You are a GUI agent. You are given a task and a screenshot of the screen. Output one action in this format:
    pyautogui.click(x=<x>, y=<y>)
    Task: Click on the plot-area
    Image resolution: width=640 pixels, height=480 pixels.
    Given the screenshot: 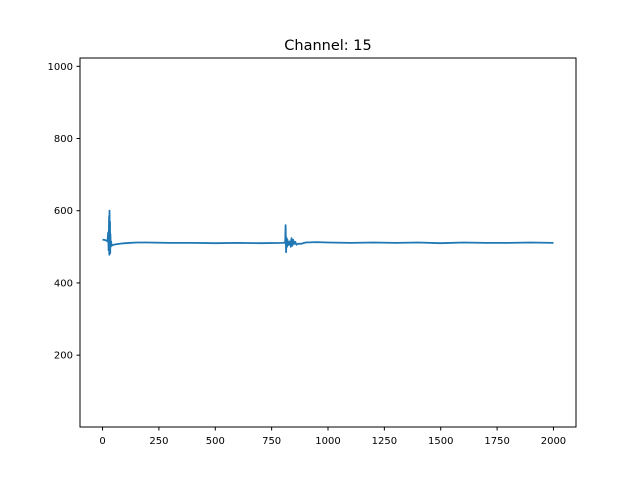 What is the action you would take?
    pyautogui.click(x=328, y=232)
    